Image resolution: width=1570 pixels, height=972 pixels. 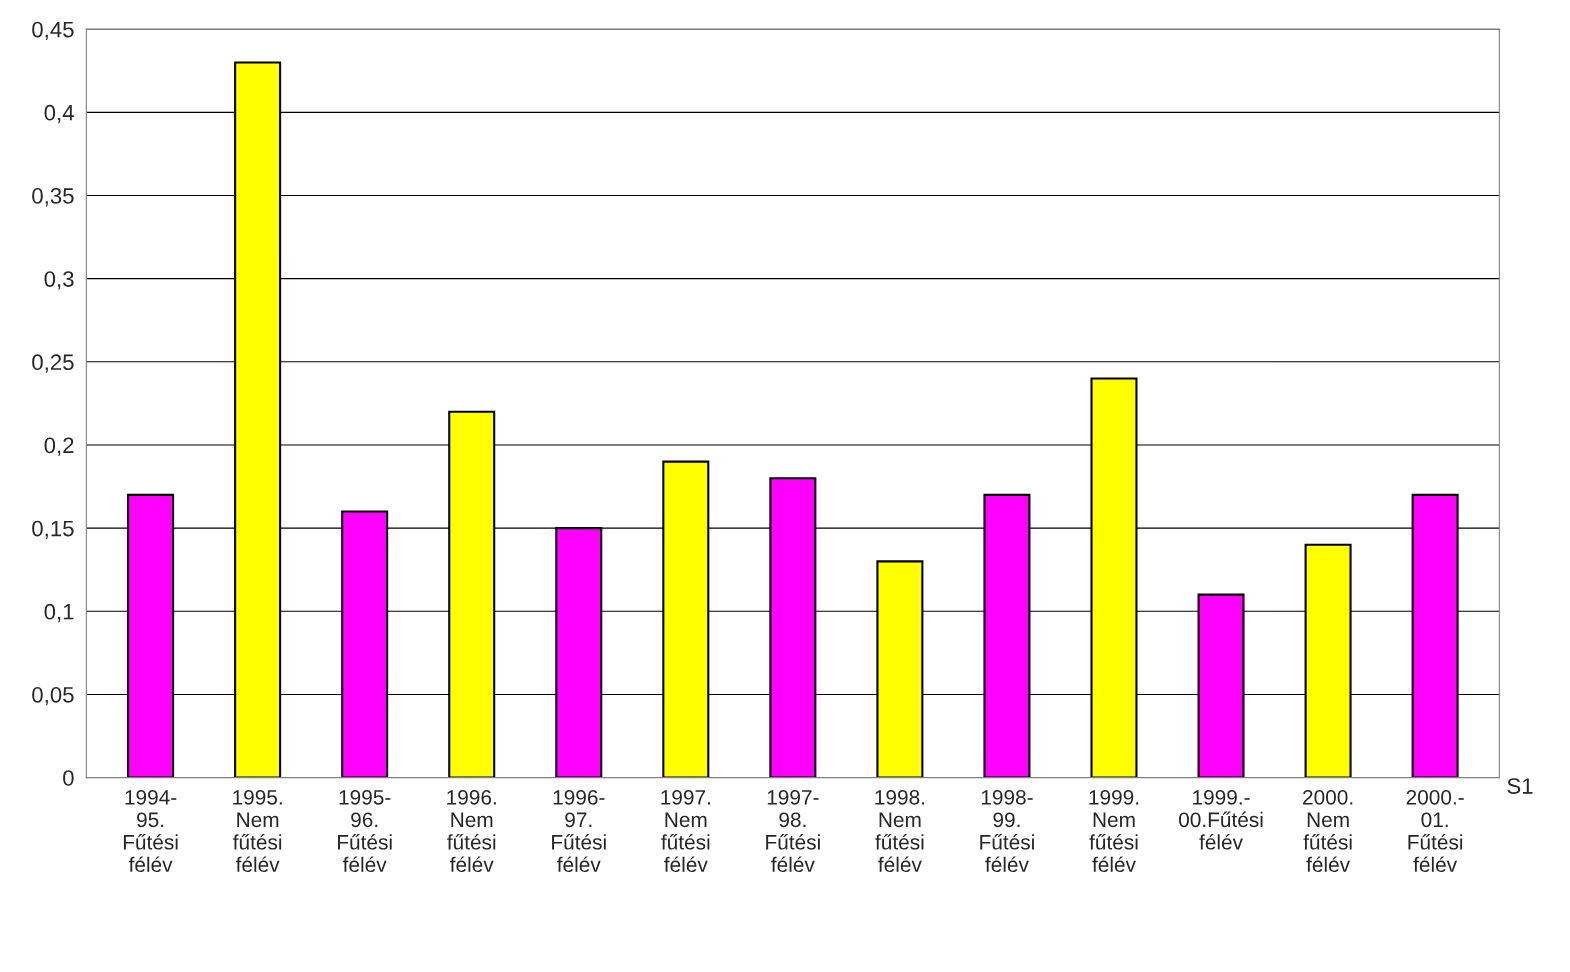 What do you see at coordinates (365, 831) in the screenshot?
I see `x-tick-label: 1995-96. Fűtési félév` at bounding box center [365, 831].